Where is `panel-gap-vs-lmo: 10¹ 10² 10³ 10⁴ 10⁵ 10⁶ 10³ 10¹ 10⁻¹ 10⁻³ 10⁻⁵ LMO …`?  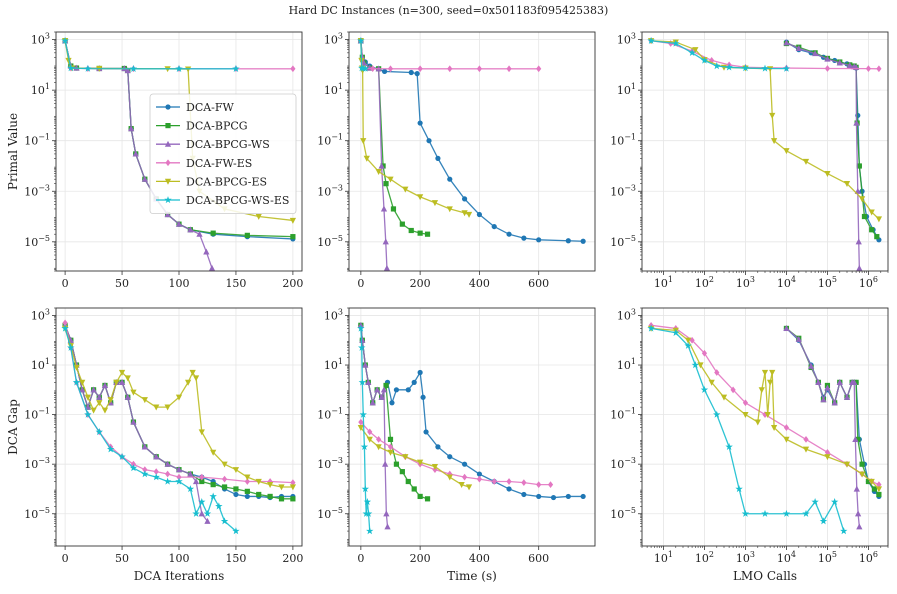 panel-gap-vs-lmo: 10¹ 10² 10³ 10⁴ 10⁵ 10⁶ 10³ 10¹ 10⁻¹ 10⁻³ 10⁻⁵ LMO … is located at coordinates (749, 445).